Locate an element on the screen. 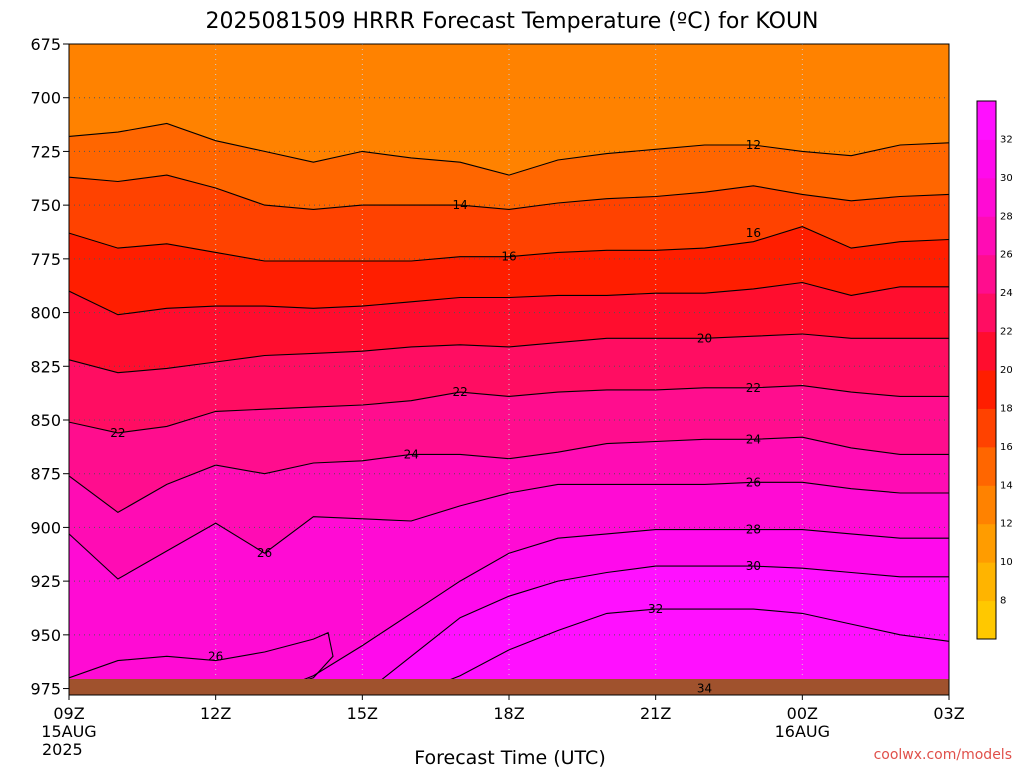  contour-label-32: 32 is located at coordinates (655, 609).